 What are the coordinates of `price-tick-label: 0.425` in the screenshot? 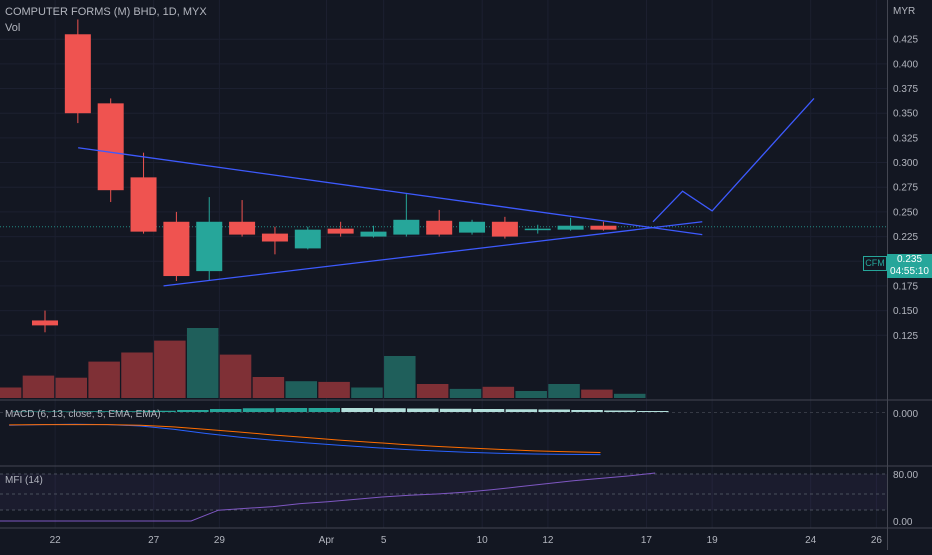 It's located at (905, 40).